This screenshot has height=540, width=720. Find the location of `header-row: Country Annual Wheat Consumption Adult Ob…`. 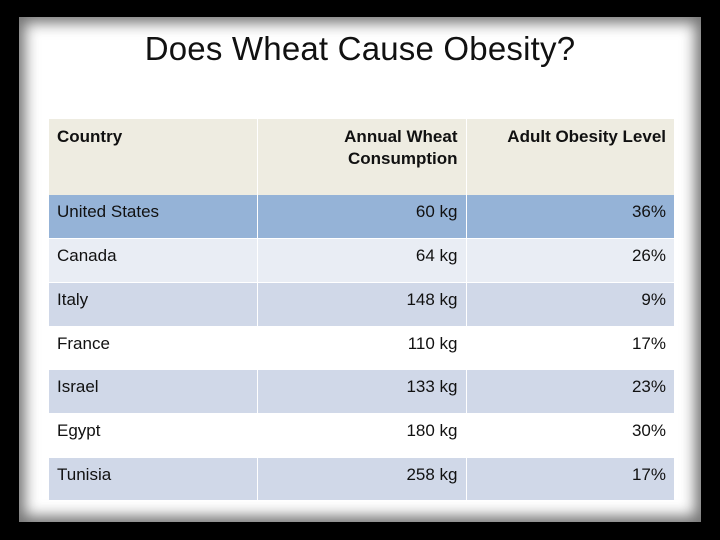

header-row: Country Annual Wheat Consumption Adult Ob… is located at coordinates (361, 157).